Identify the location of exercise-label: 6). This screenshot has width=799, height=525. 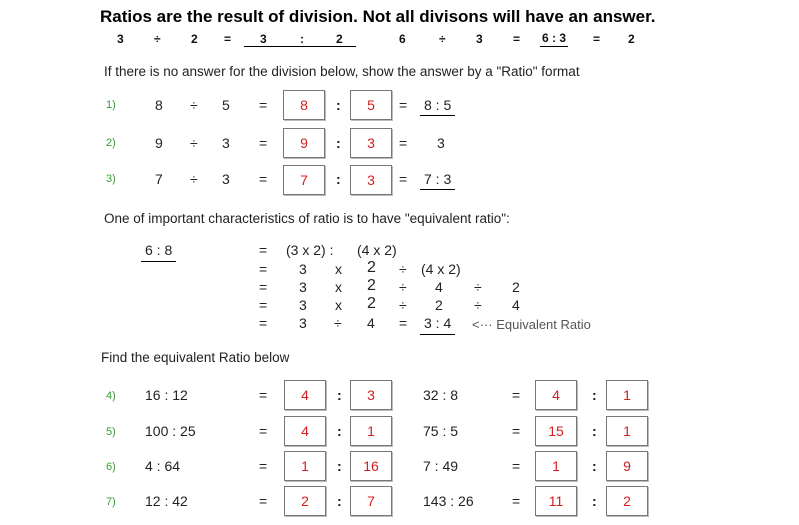
(111, 467).